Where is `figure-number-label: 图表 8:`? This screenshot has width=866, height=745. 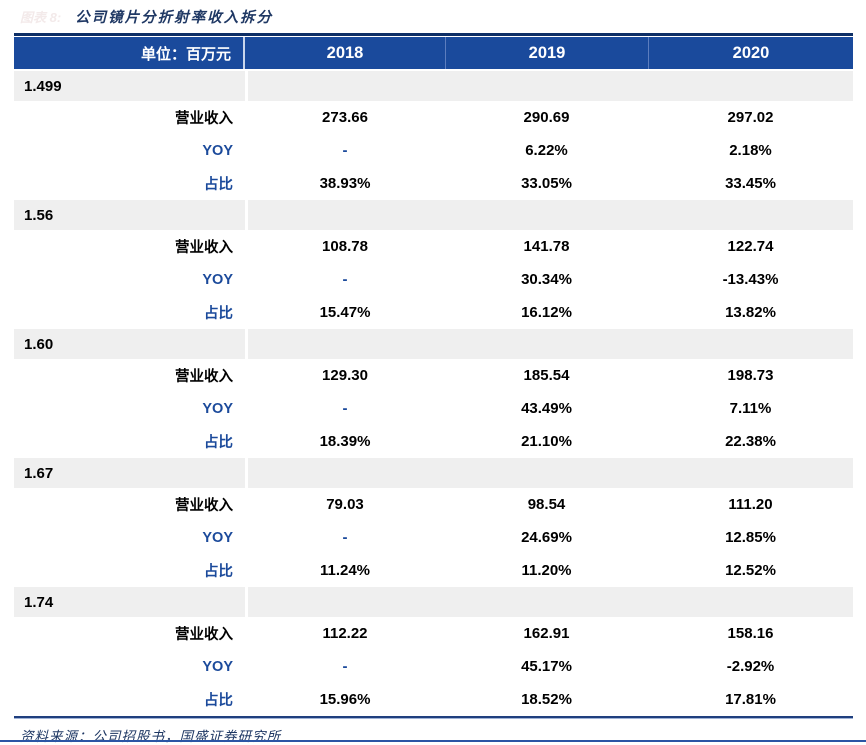 figure-number-label: 图表 8: is located at coordinates (41, 17).